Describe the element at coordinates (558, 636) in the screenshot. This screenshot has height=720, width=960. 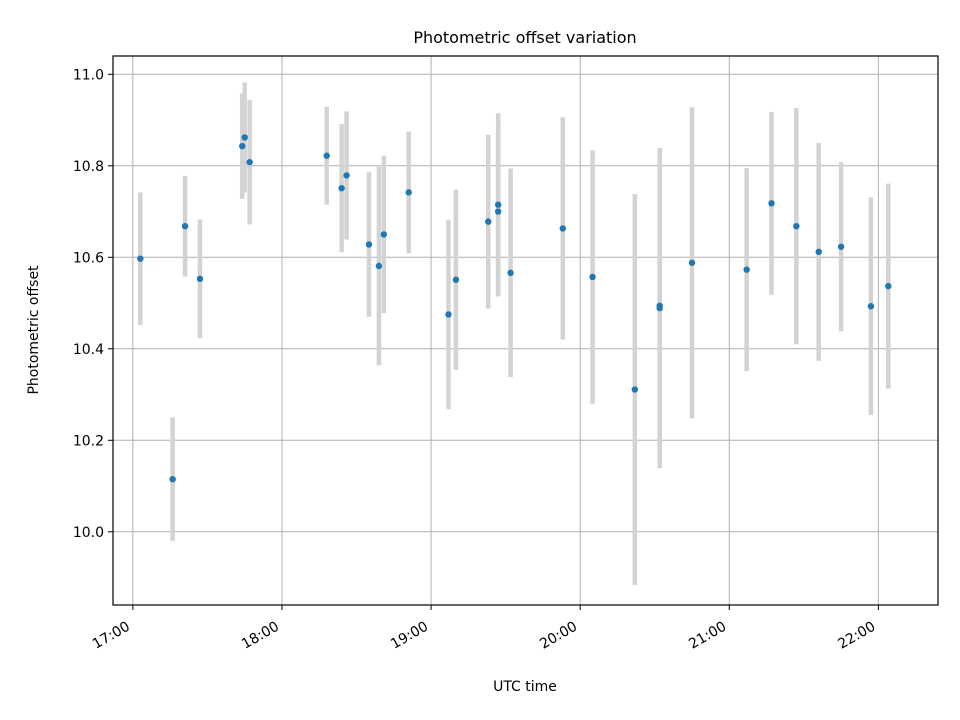
I see `x-tick-label: 20:00` at that location.